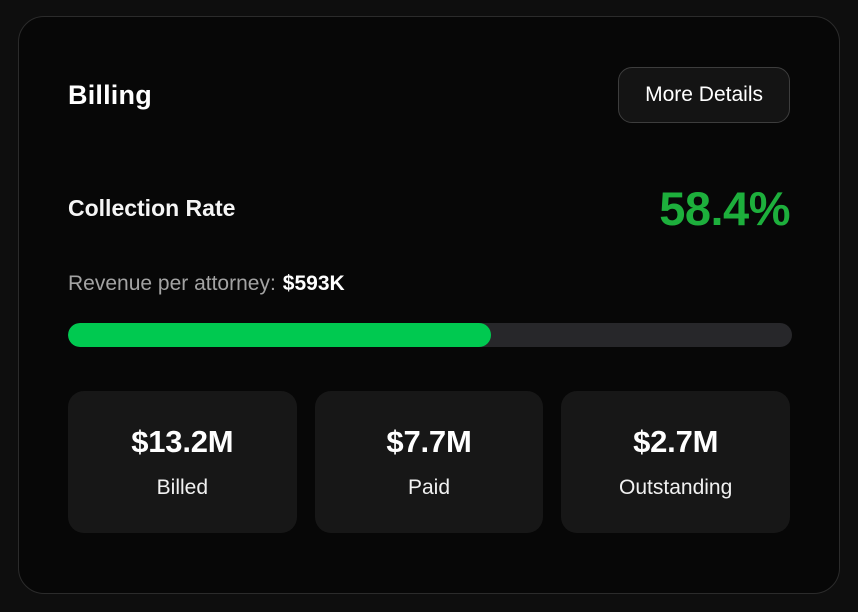 This screenshot has width=858, height=612. I want to click on paid-value: $7.7M, so click(429, 441).